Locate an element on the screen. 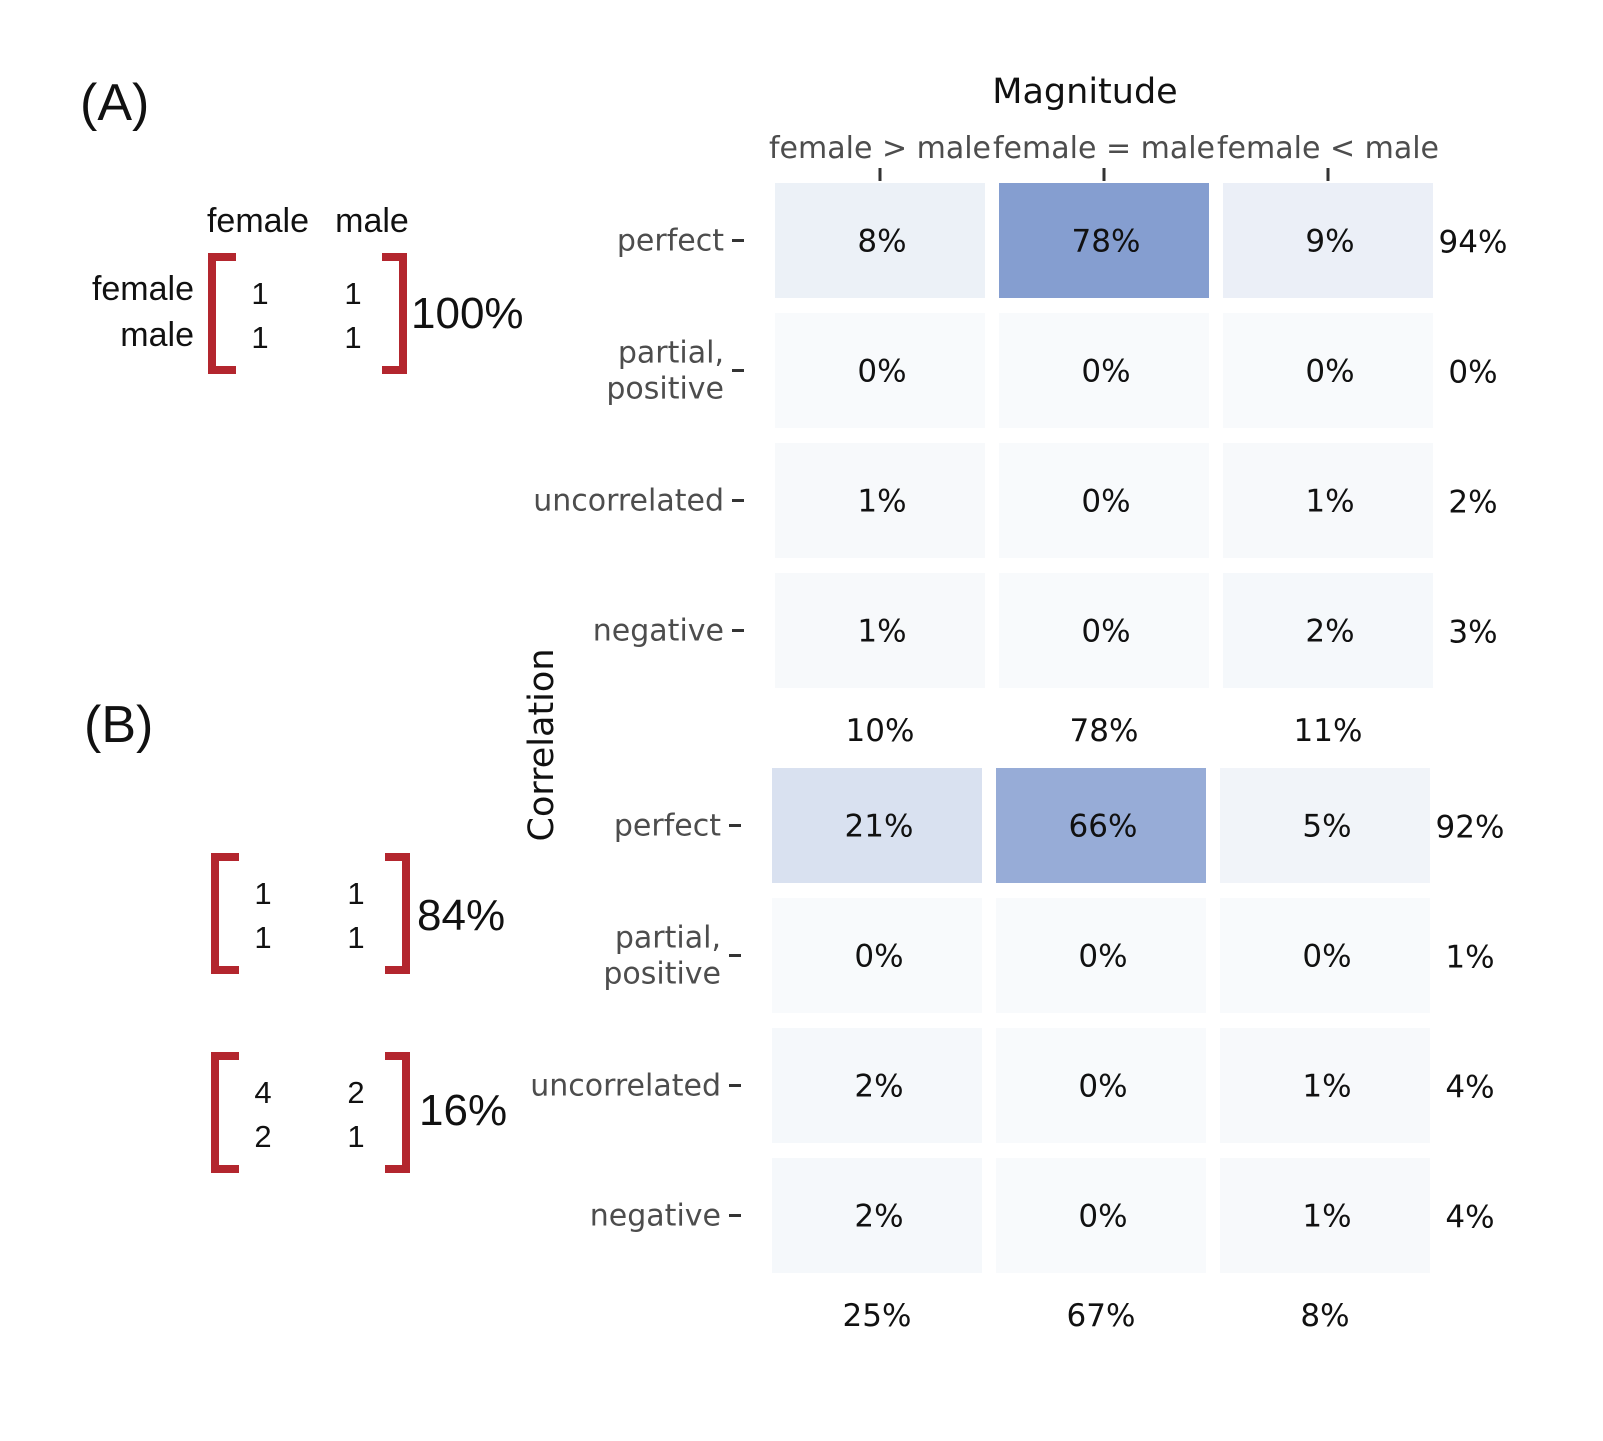 The image size is (1603, 1441). matrix-row-header-female: female is located at coordinates (143, 289).